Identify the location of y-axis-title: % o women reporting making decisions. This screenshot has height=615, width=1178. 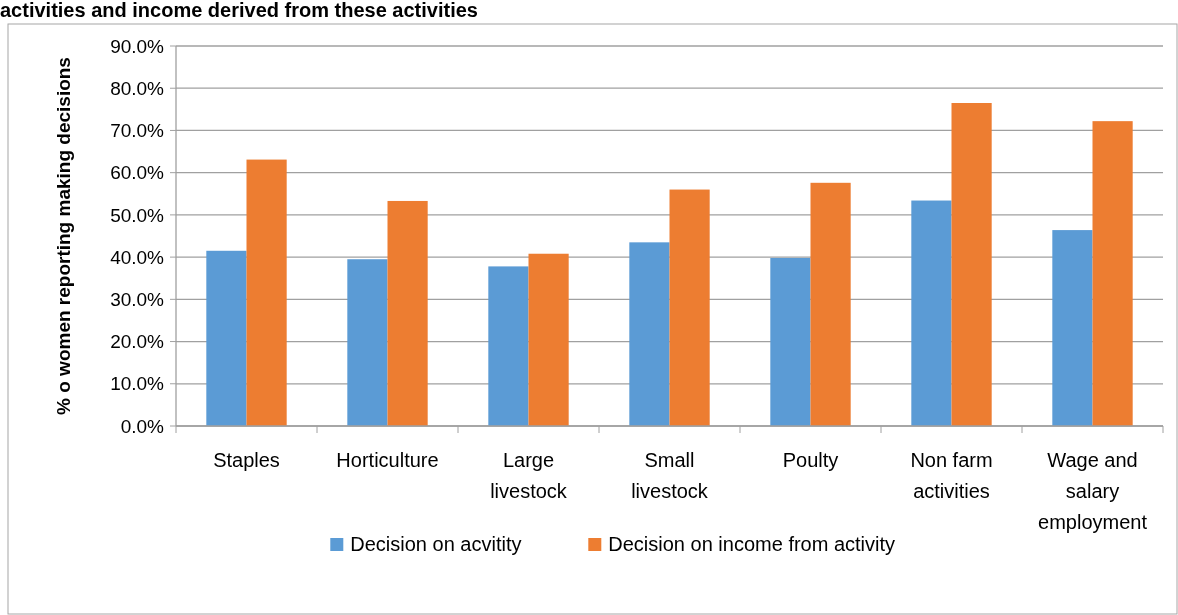
(63, 236).